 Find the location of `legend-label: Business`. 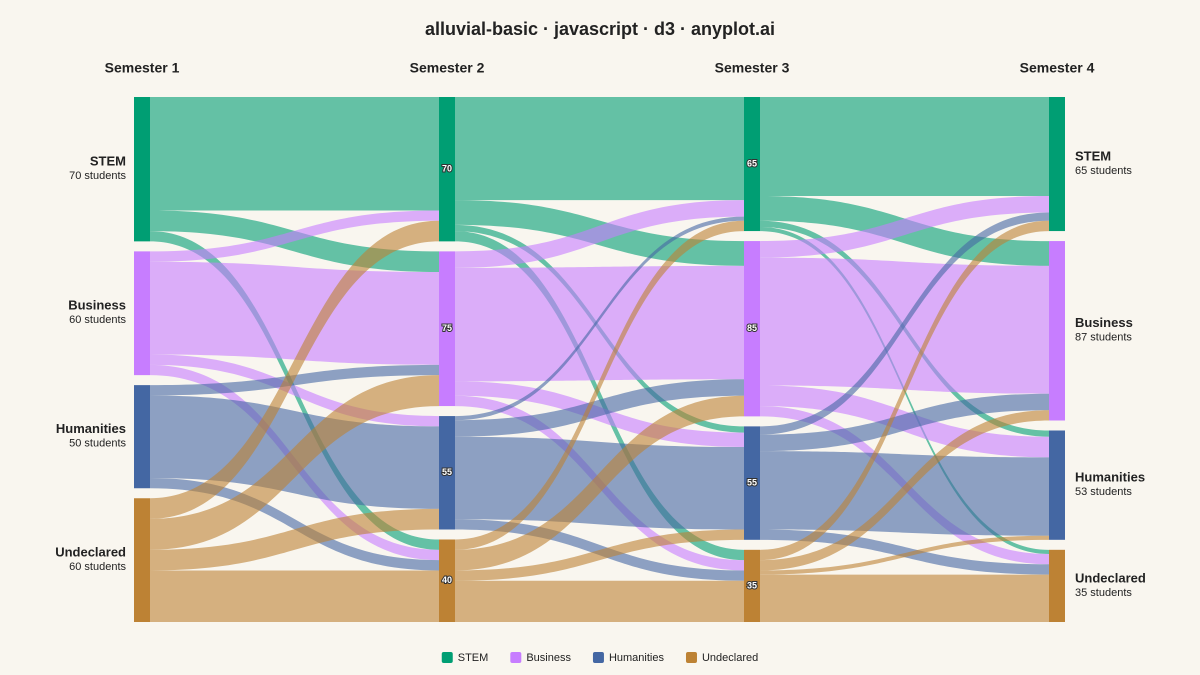

legend-label: Business is located at coordinates (548, 658).